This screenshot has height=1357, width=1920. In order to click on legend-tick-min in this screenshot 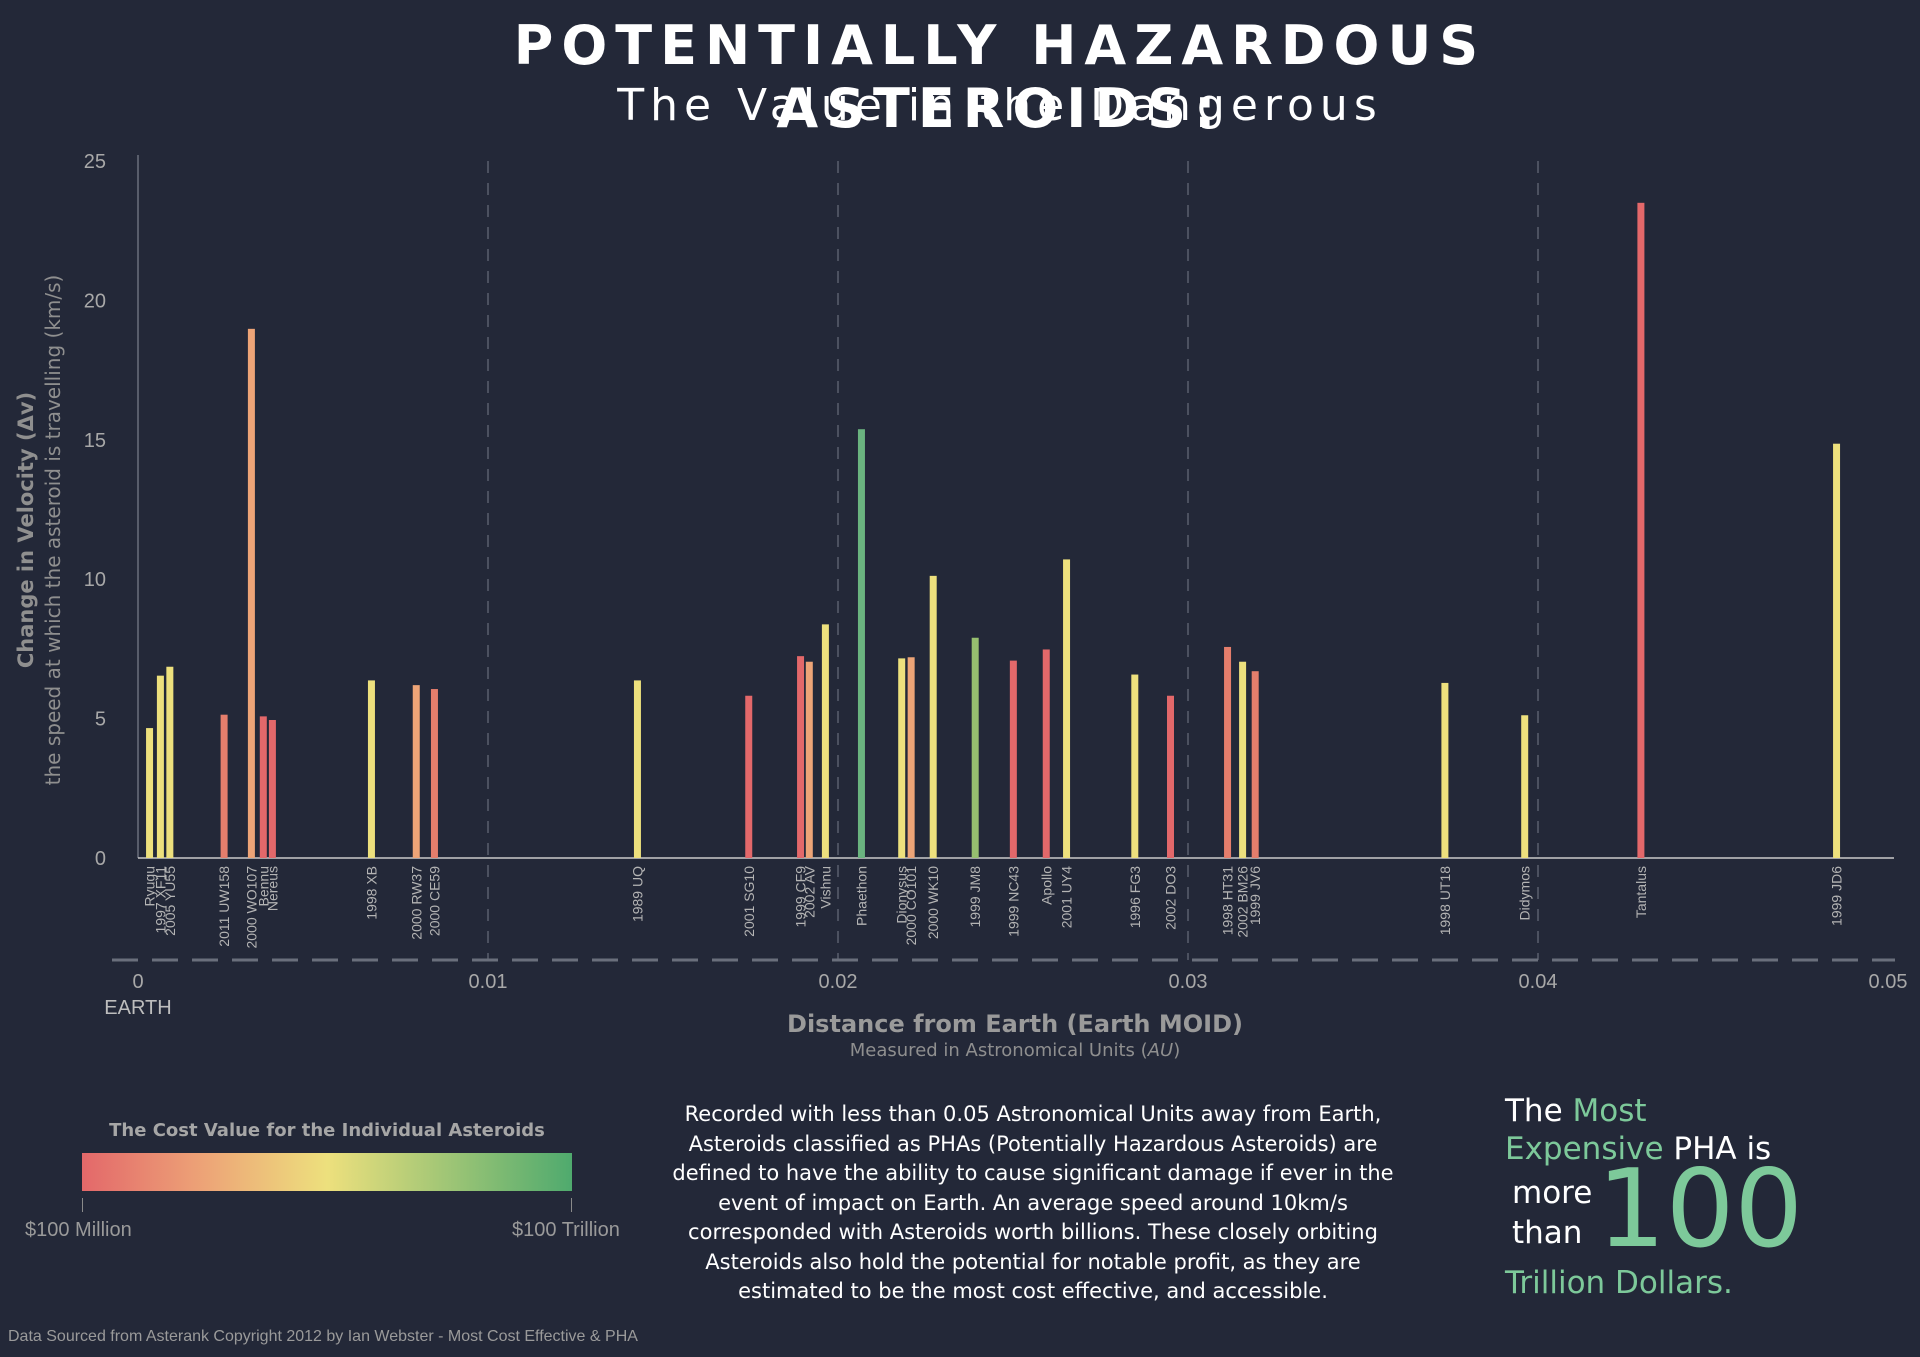, I will do `click(82, 1205)`.